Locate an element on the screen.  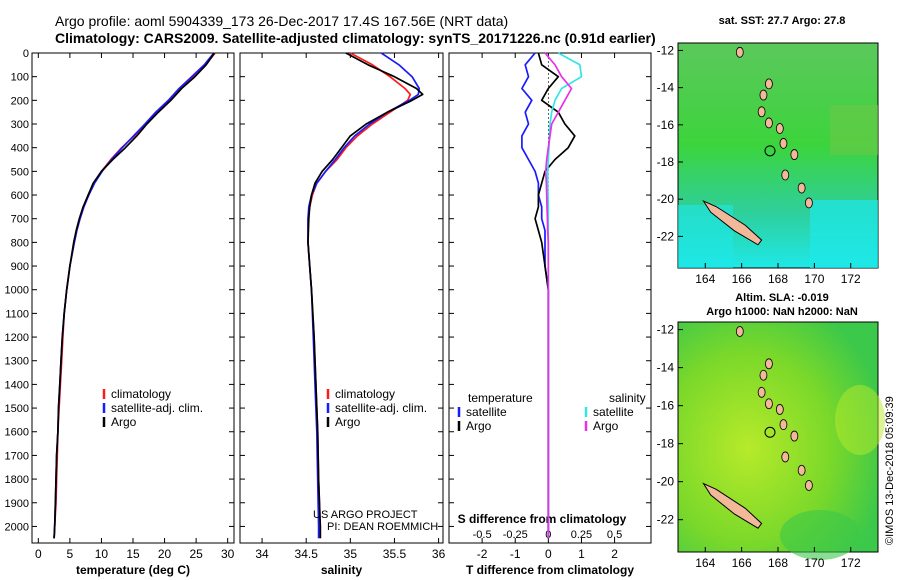
sst-ytick-label: -22 is located at coordinates (666, 236).